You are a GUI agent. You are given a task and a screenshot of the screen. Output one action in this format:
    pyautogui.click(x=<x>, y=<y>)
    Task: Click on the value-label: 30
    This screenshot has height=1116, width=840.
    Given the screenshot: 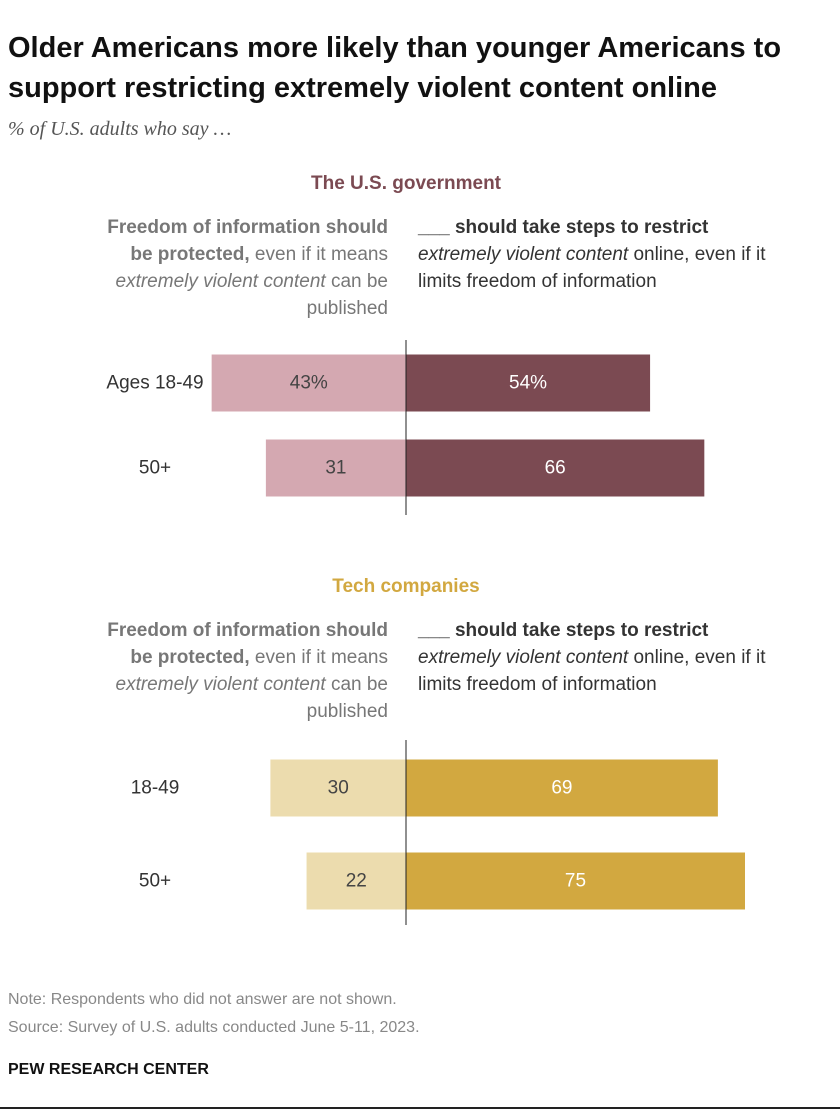 What is the action you would take?
    pyautogui.click(x=338, y=788)
    